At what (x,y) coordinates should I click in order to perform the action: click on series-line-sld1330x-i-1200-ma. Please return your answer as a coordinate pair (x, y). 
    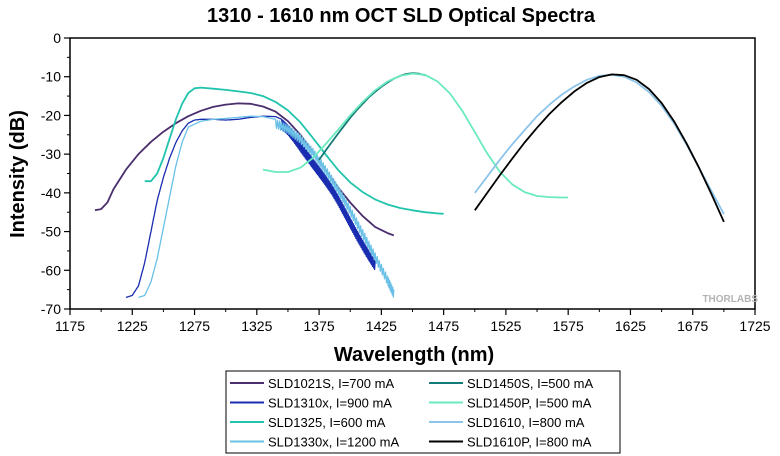
    Looking at the image, I should click on (266, 207).